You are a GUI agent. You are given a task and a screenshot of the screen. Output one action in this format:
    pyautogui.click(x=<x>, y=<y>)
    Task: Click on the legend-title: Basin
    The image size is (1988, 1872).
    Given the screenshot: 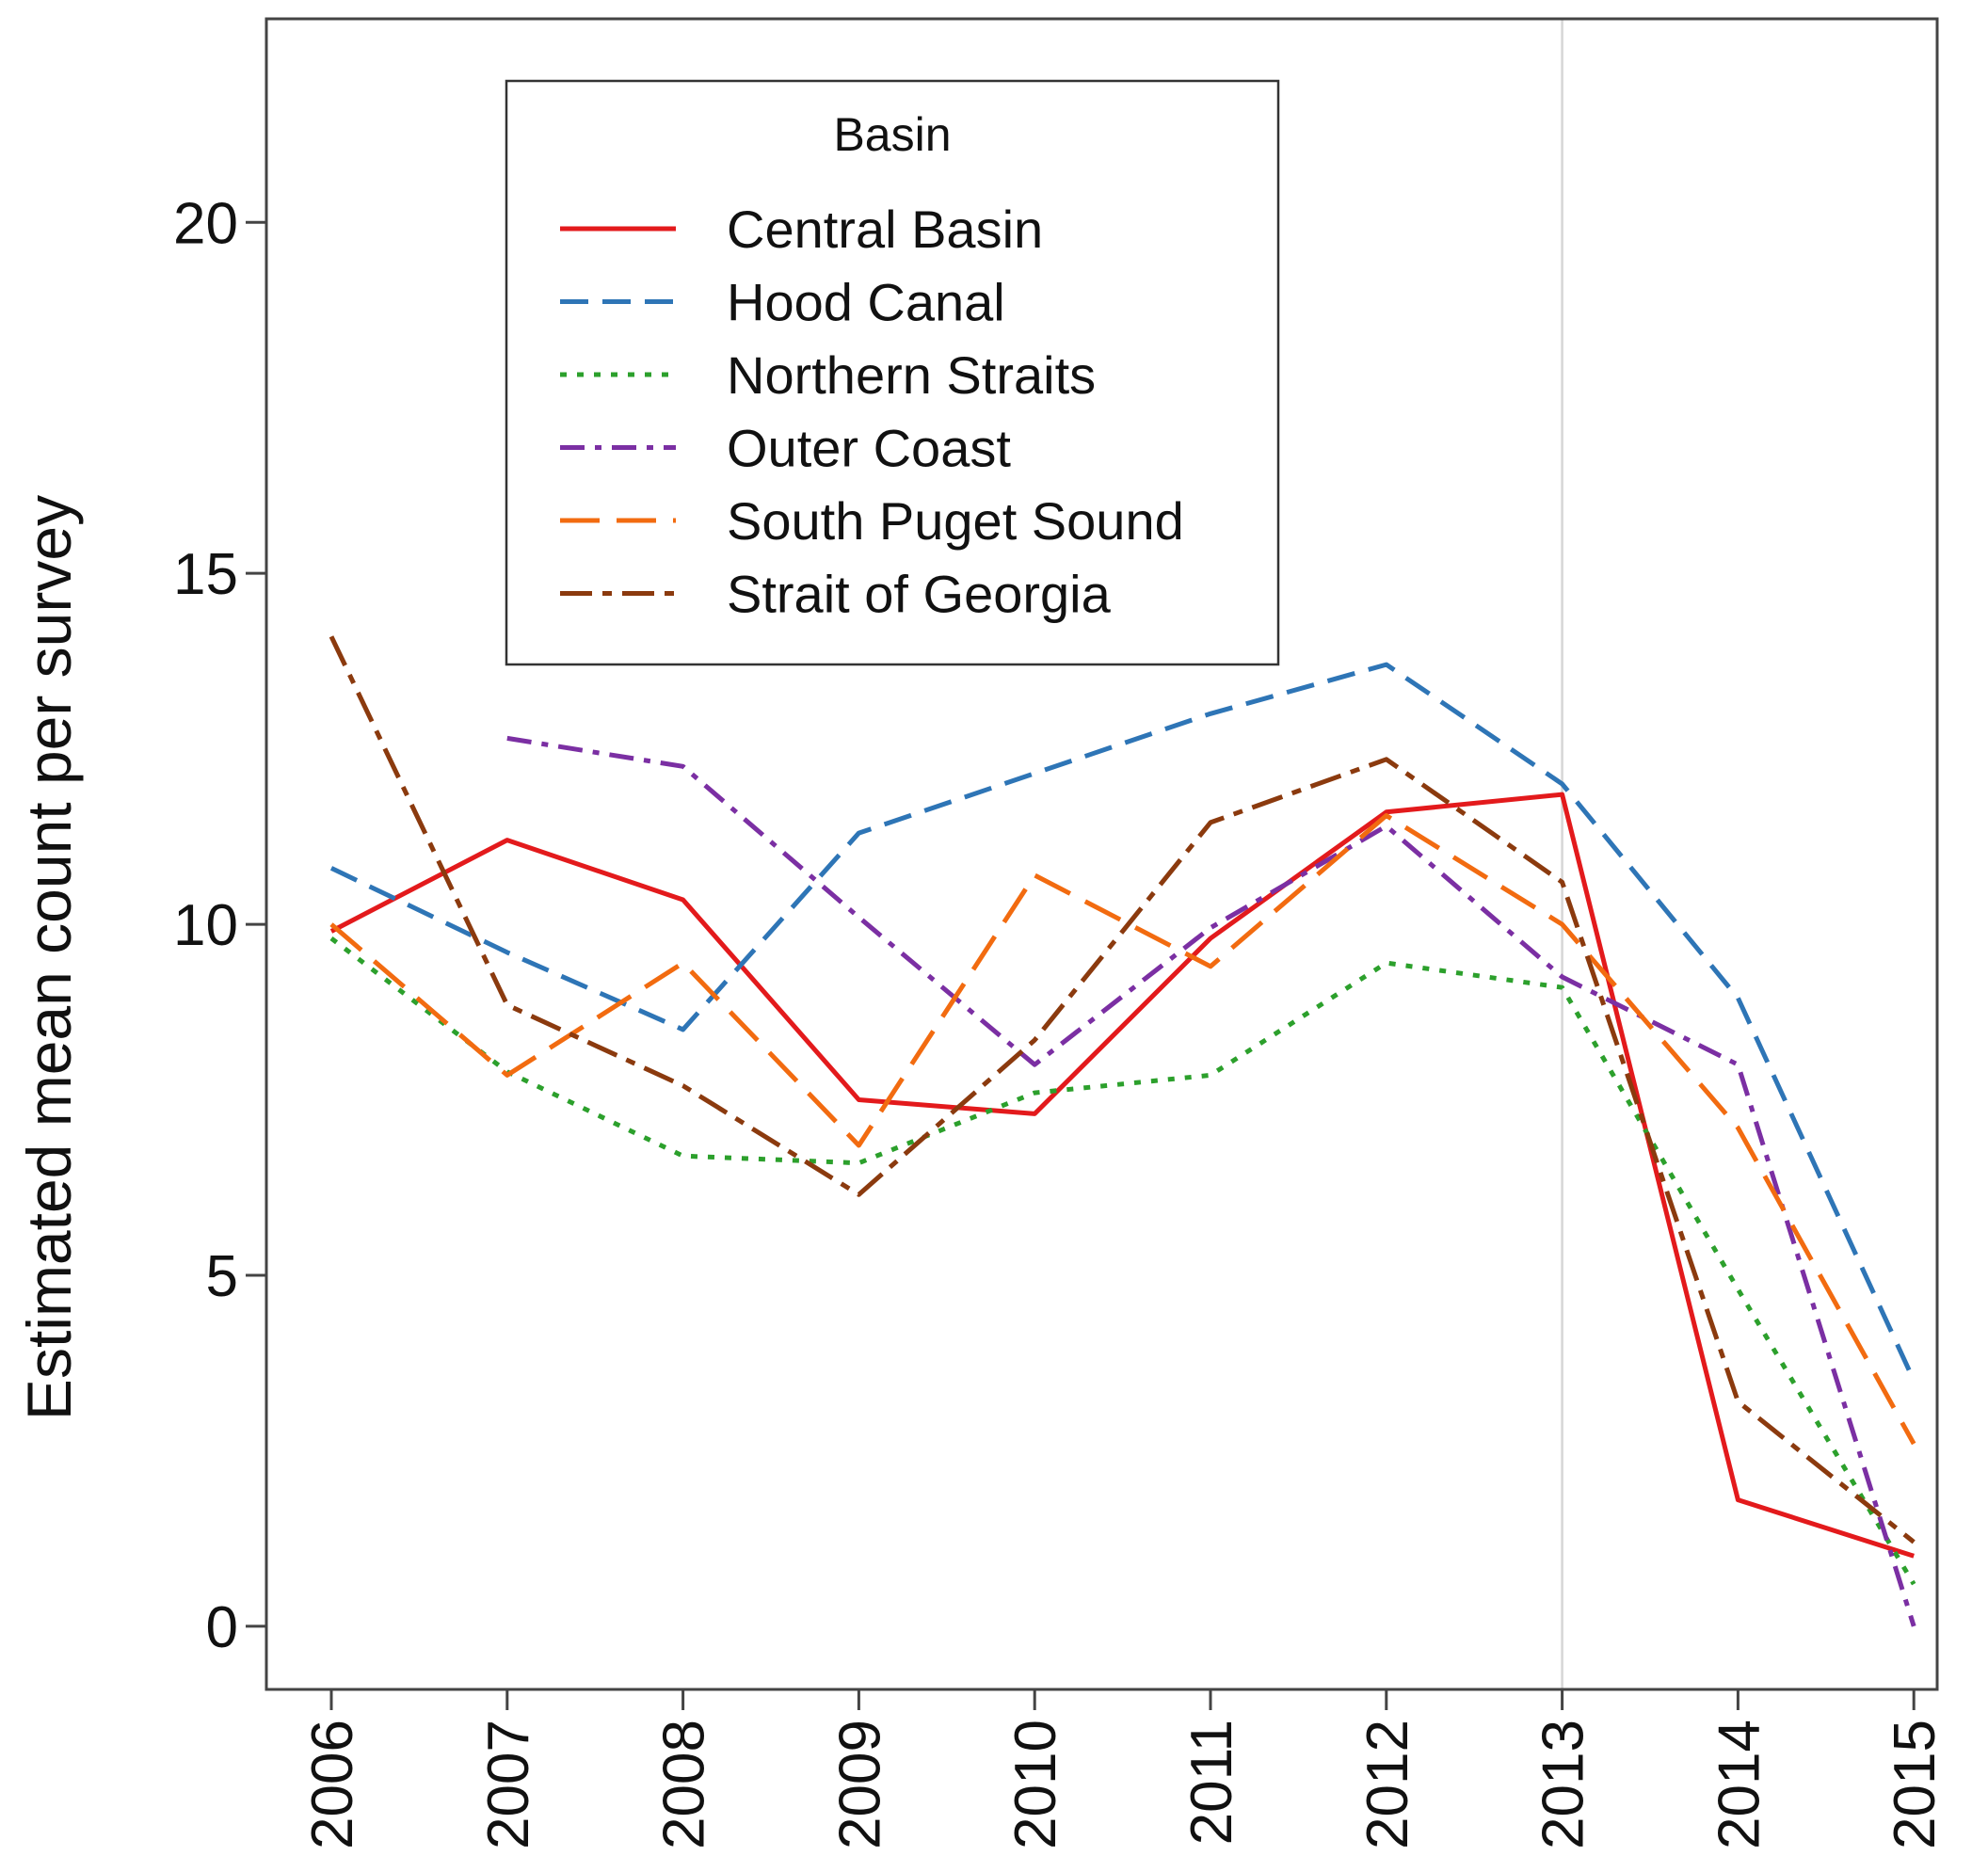 What is the action you would take?
    pyautogui.click(x=892, y=134)
    